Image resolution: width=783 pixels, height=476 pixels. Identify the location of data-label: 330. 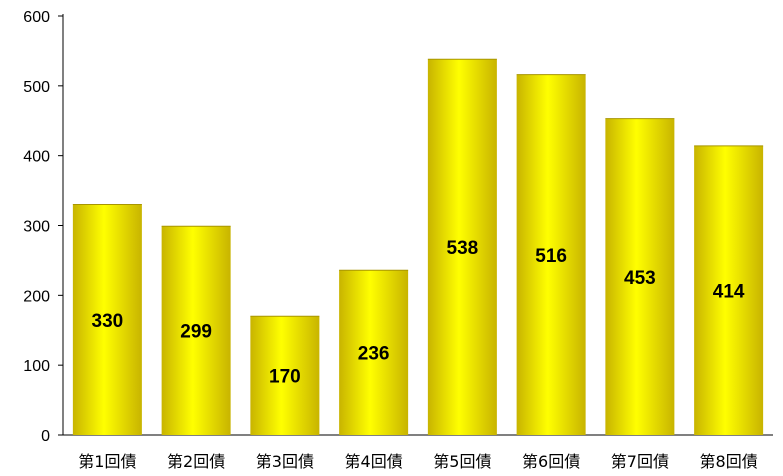
(108, 321).